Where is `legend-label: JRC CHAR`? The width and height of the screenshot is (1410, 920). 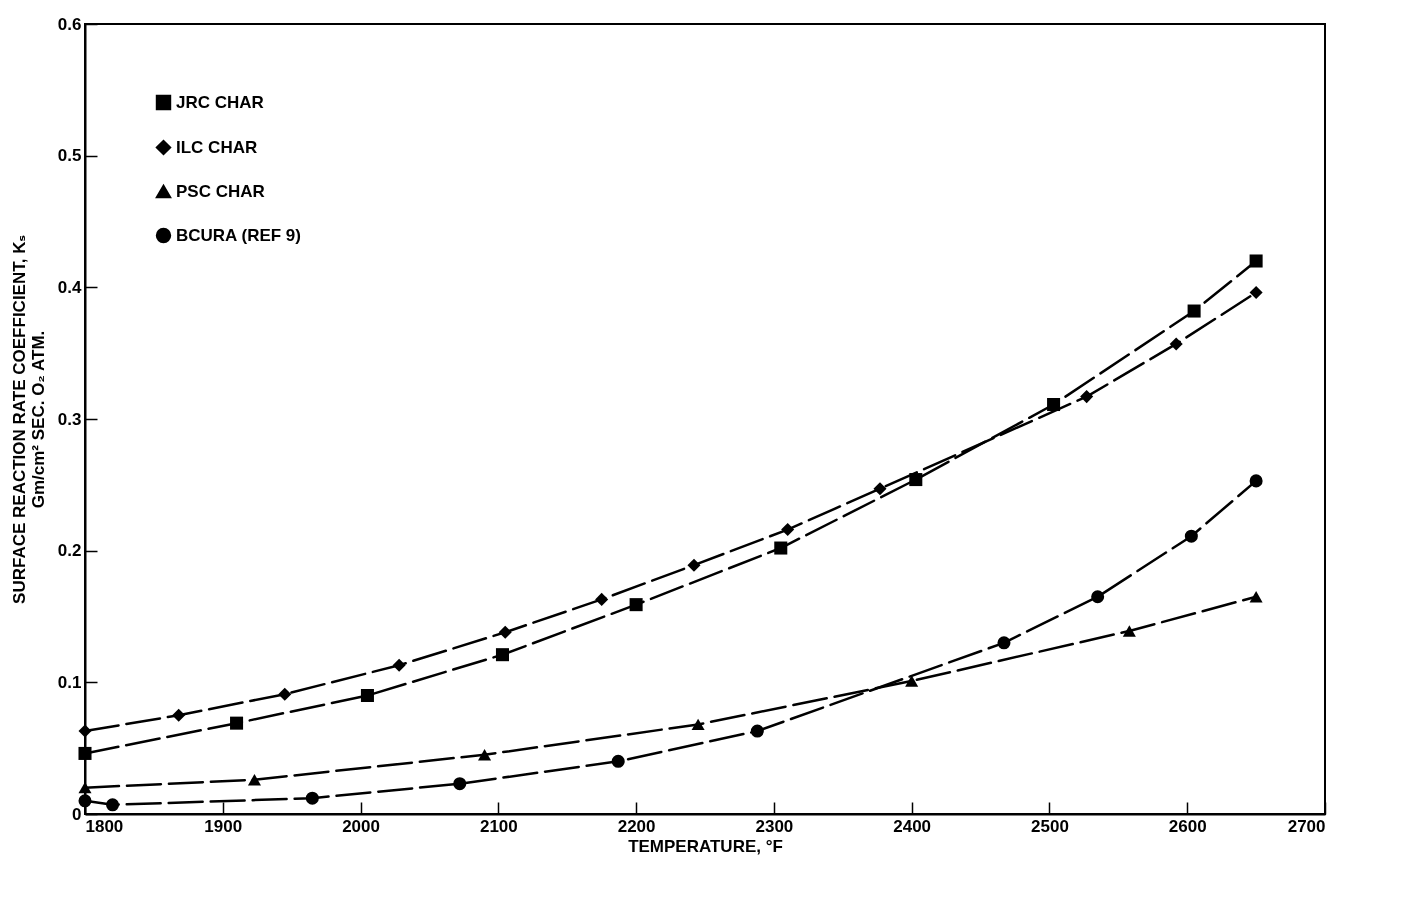
legend-label: JRC CHAR is located at coordinates (220, 102).